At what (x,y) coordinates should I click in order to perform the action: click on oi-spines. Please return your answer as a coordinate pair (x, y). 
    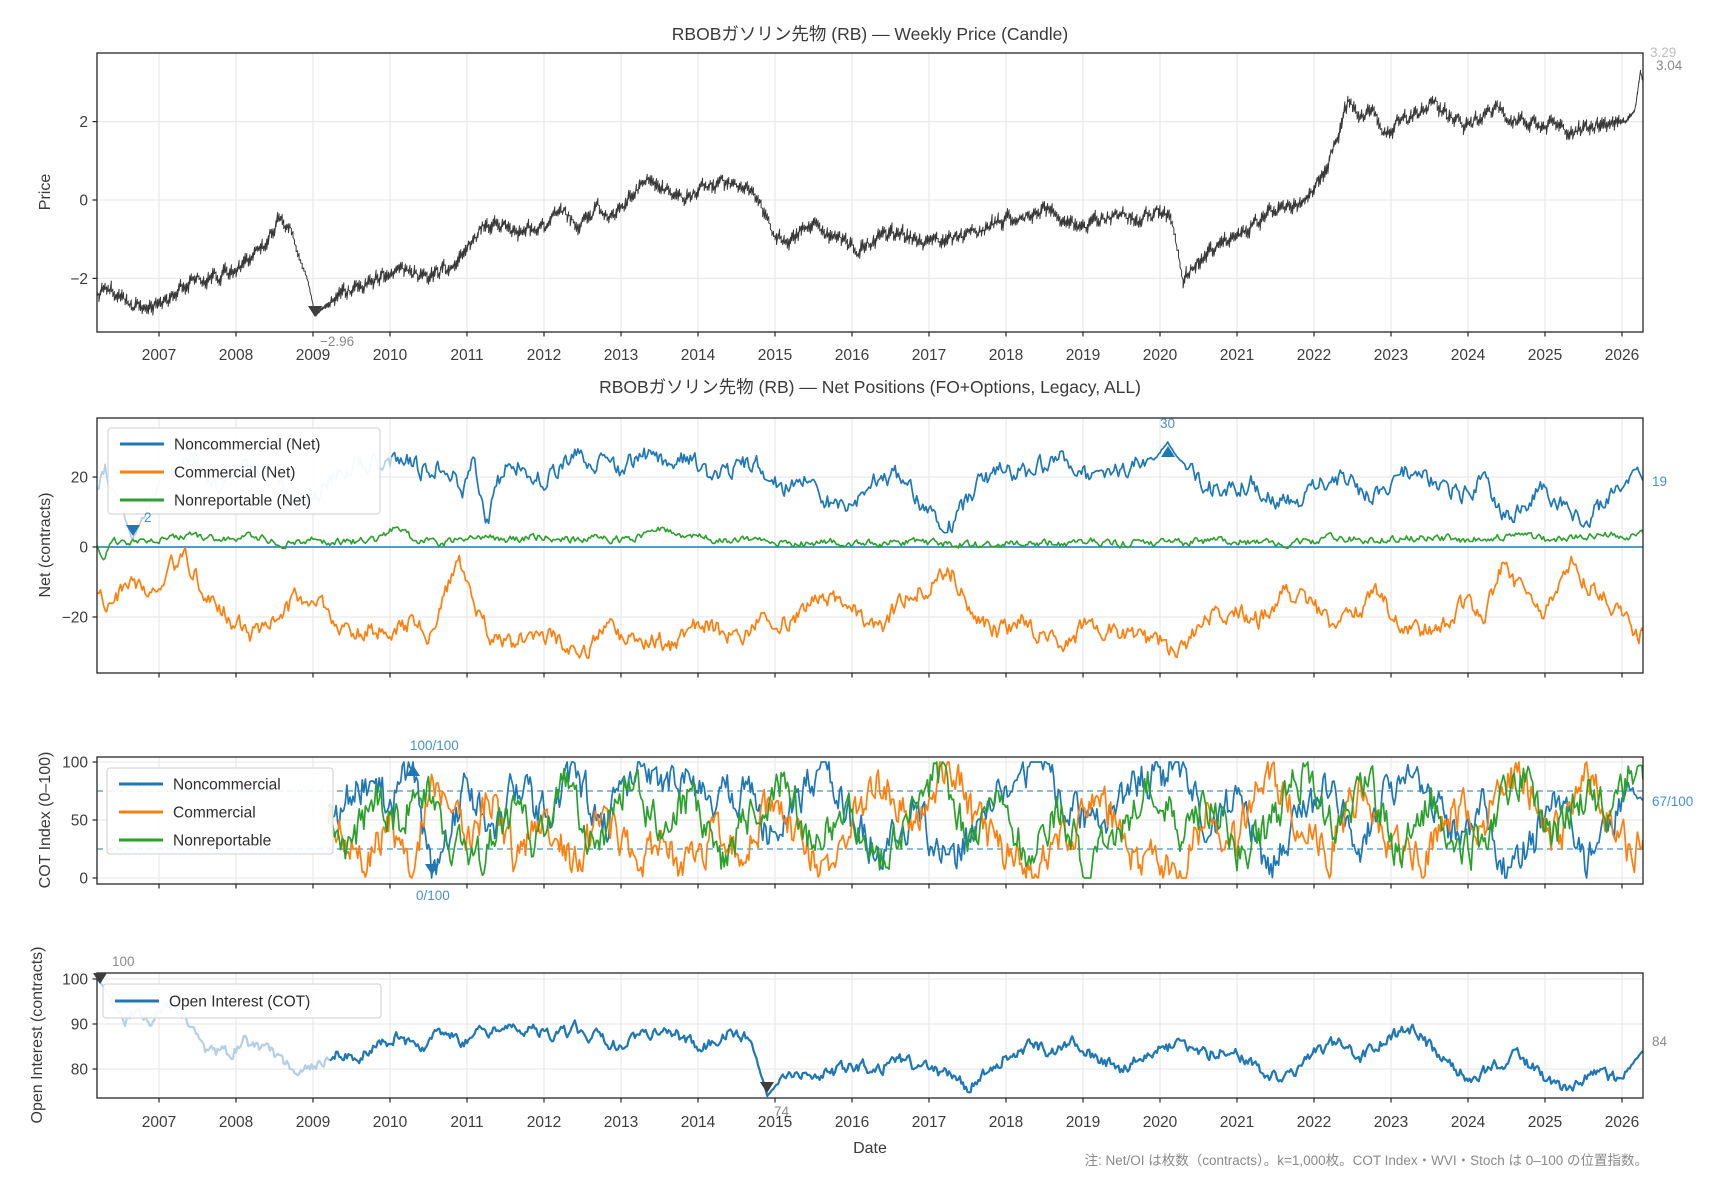
    Looking at the image, I should click on (870, 1035).